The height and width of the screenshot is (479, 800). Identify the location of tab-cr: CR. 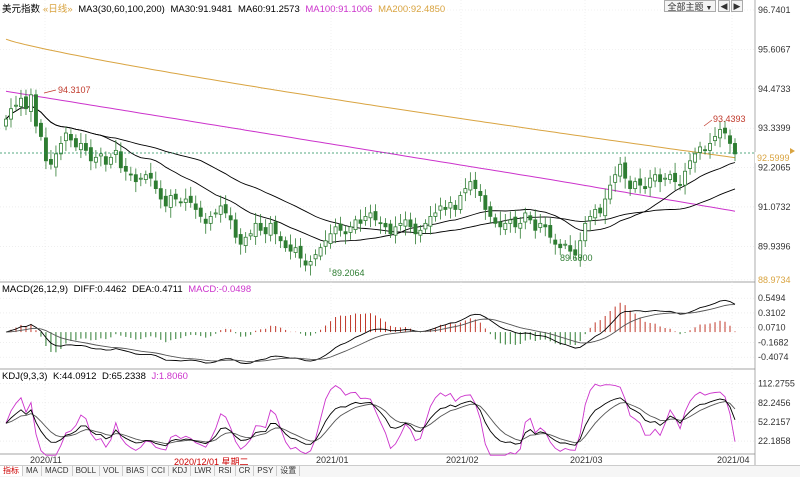
(245, 471).